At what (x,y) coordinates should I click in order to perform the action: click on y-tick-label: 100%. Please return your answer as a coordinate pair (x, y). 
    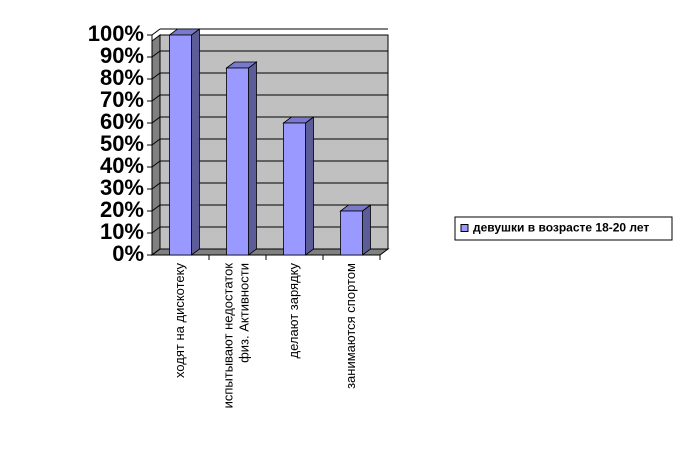
    Looking at the image, I should click on (116, 33).